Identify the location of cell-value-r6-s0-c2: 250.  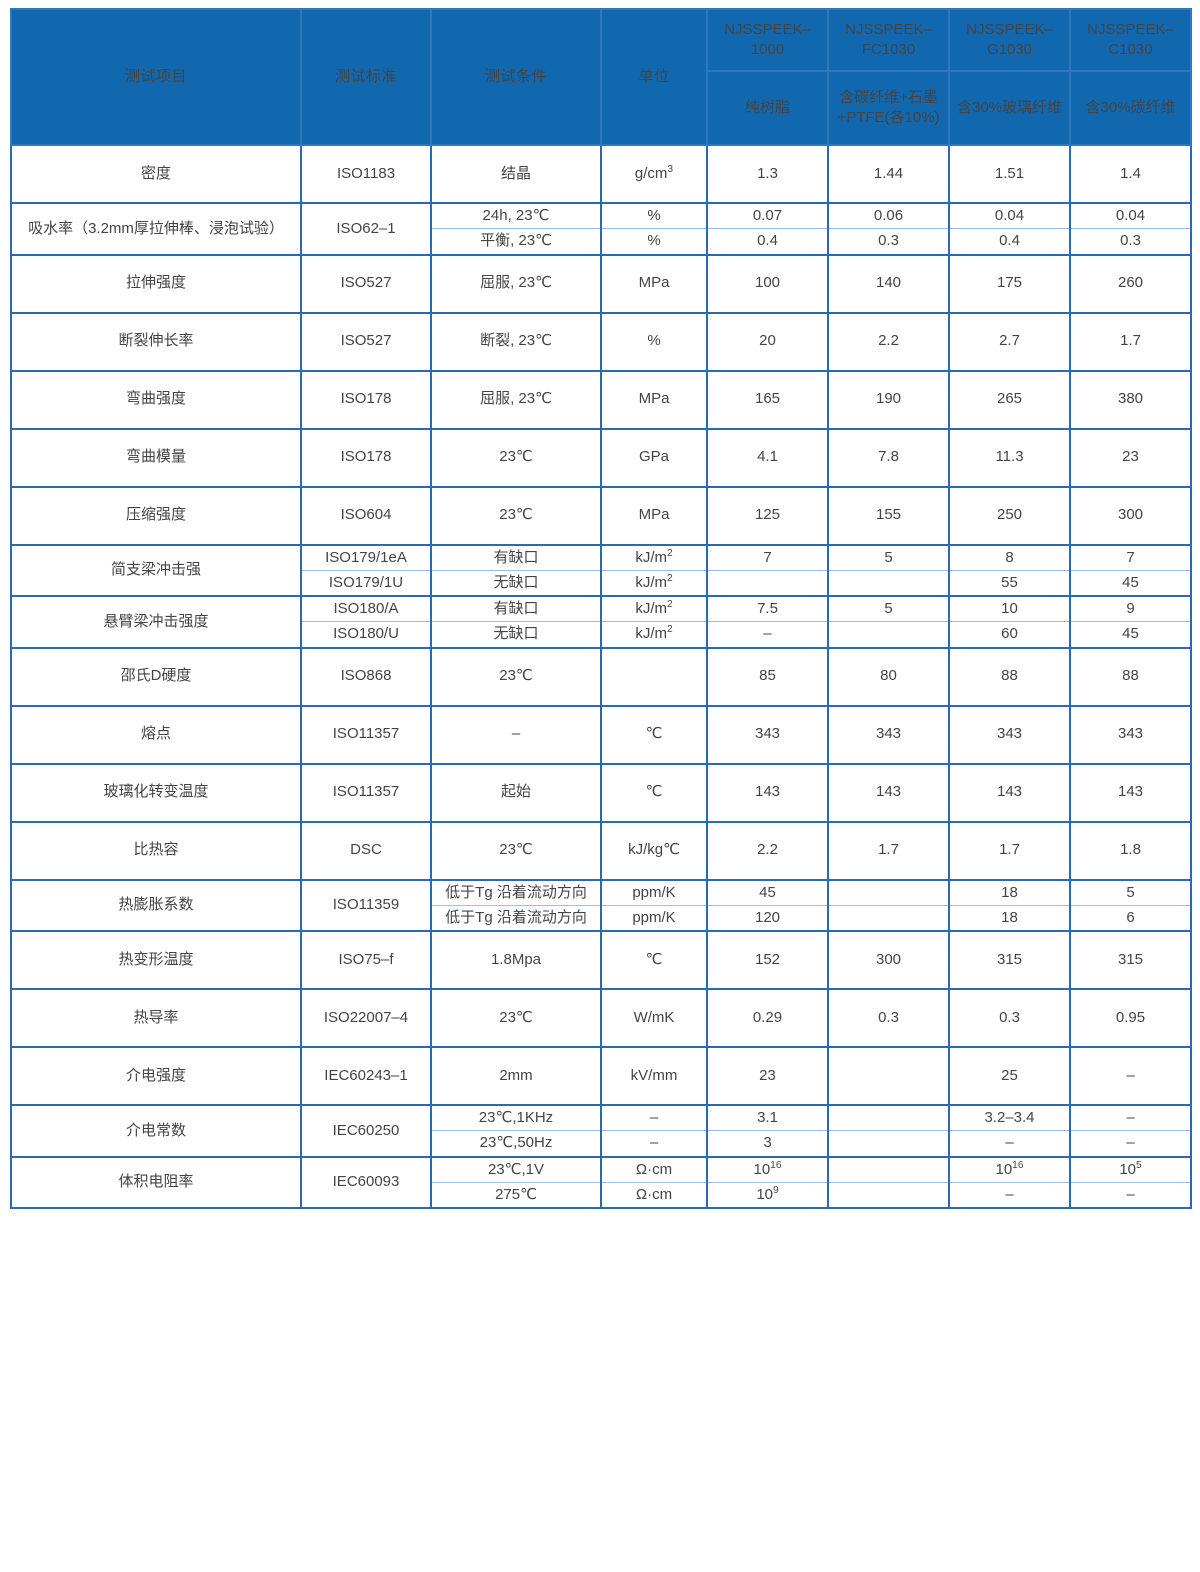
(1009, 515).